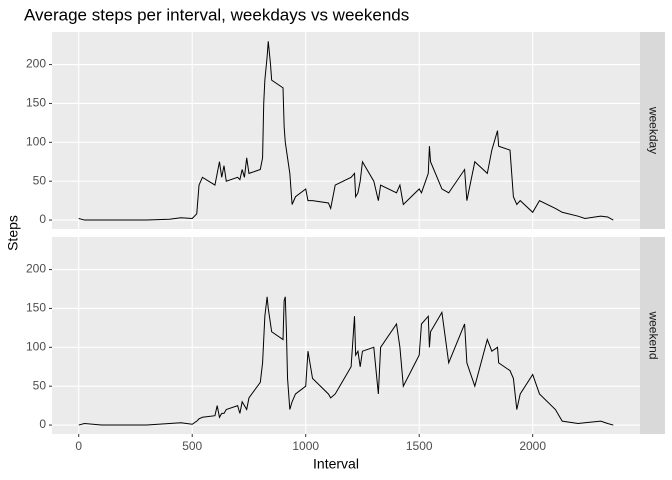 The image size is (672, 480). I want to click on strip-label: weekend, so click(653, 334).